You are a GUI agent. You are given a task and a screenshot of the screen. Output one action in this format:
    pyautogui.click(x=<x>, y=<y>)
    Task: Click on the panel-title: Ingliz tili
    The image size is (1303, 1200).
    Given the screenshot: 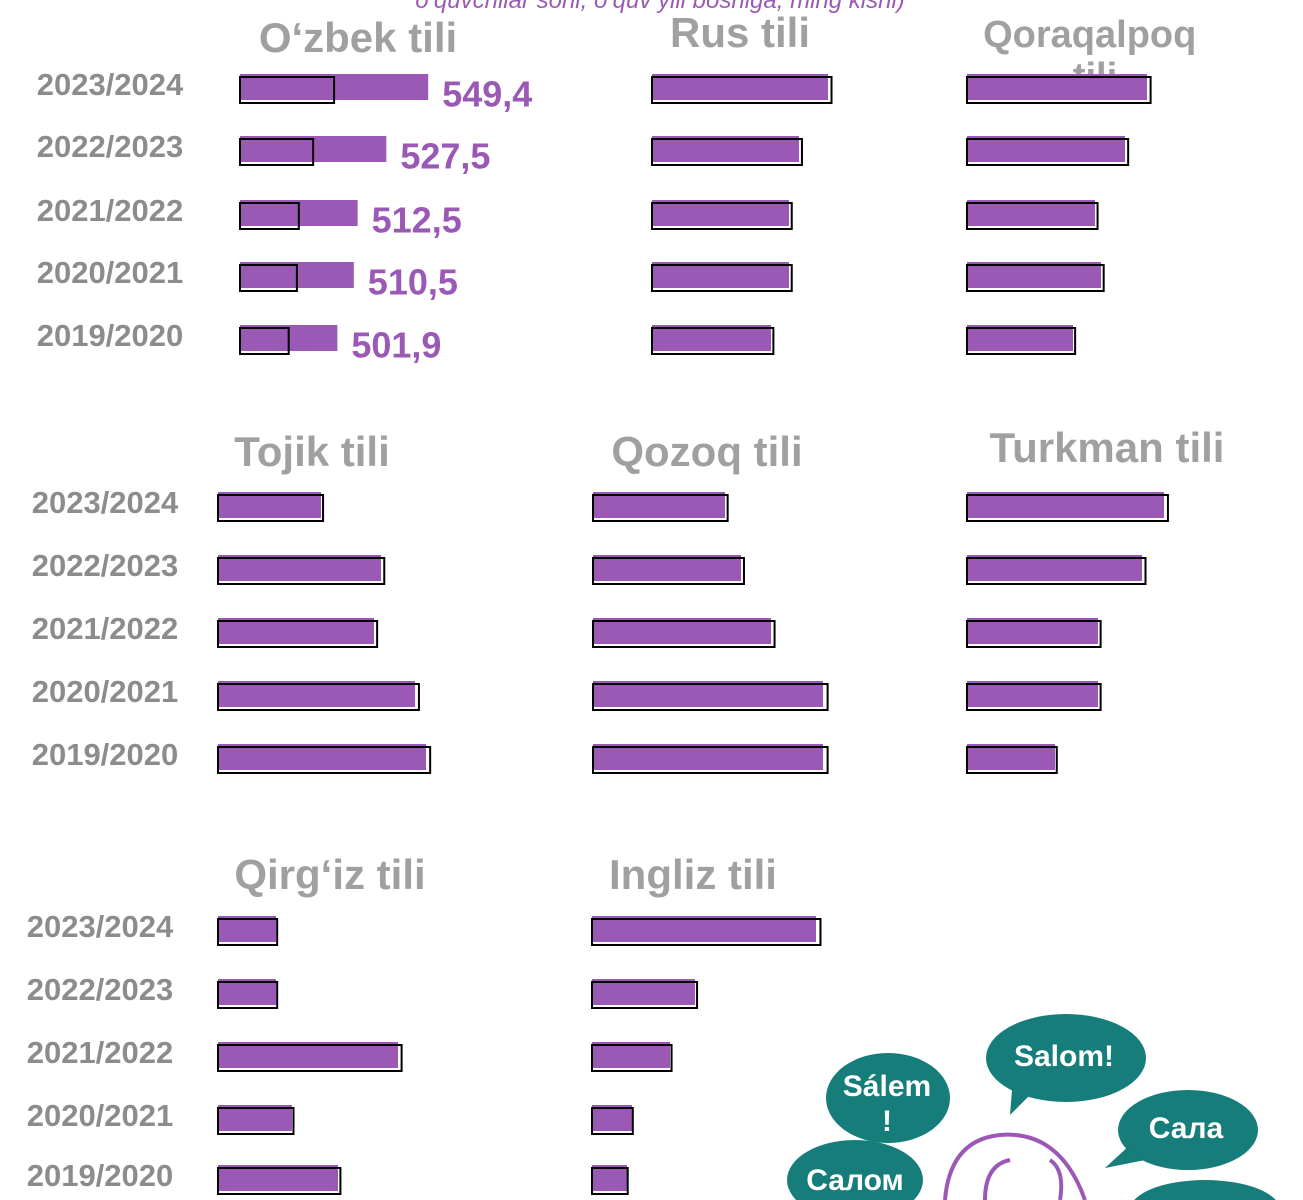 What is the action you would take?
    pyautogui.click(x=693, y=874)
    